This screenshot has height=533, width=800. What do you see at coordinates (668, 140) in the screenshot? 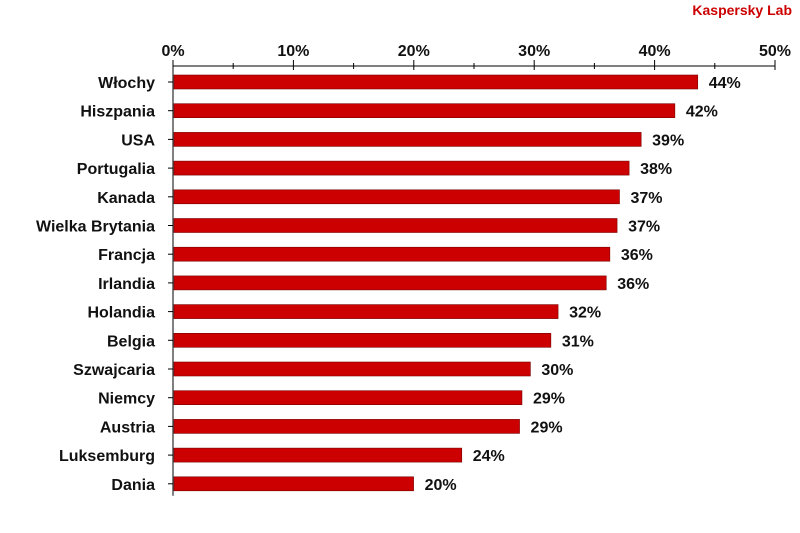
I see `data-label: 39%` at bounding box center [668, 140].